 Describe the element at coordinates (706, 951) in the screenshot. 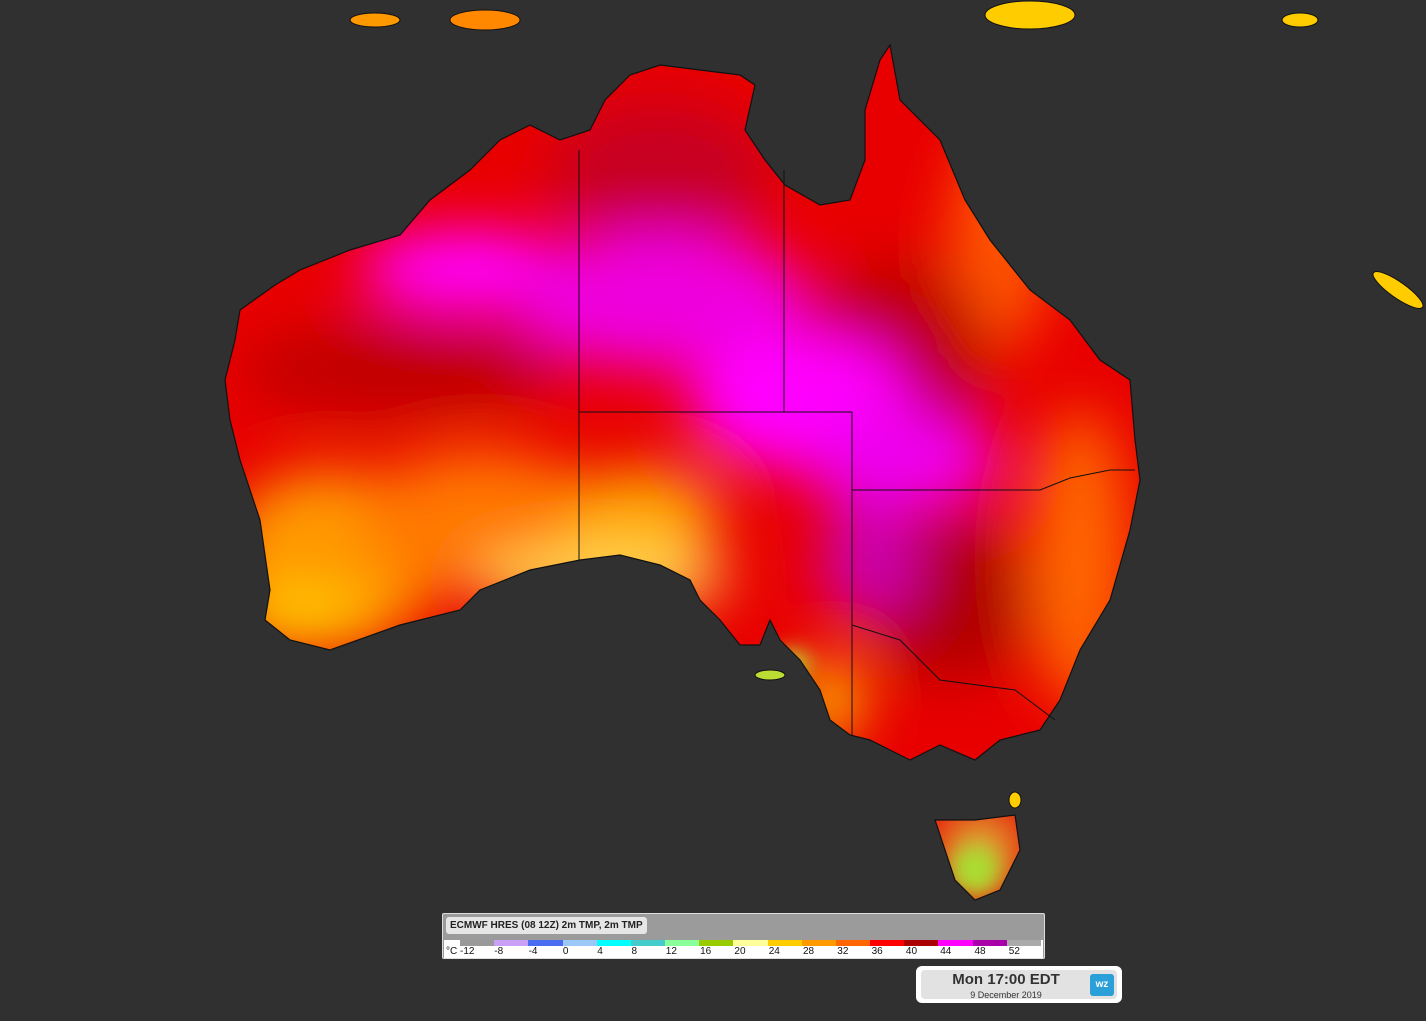

I see `legend-tick: 16` at that location.